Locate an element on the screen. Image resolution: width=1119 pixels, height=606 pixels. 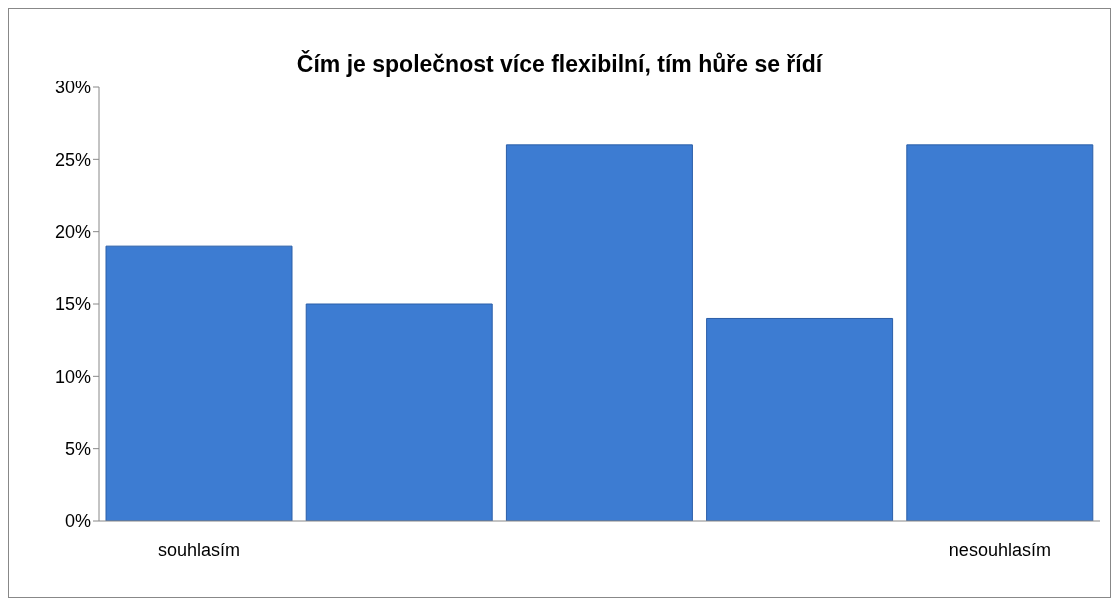
y-tick-label: 25% is located at coordinates (72, 159).